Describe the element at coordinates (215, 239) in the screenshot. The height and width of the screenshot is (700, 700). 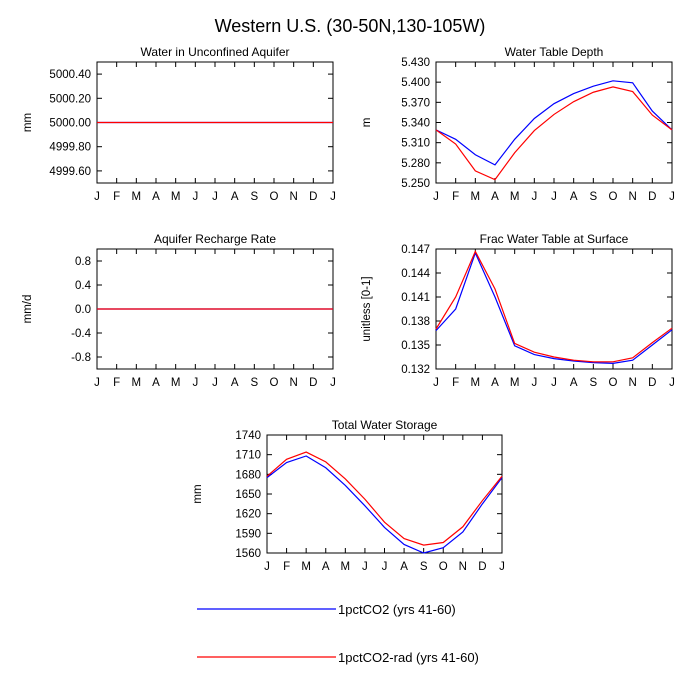
I see `panel-title: Aquifer Recharge Rate` at that location.